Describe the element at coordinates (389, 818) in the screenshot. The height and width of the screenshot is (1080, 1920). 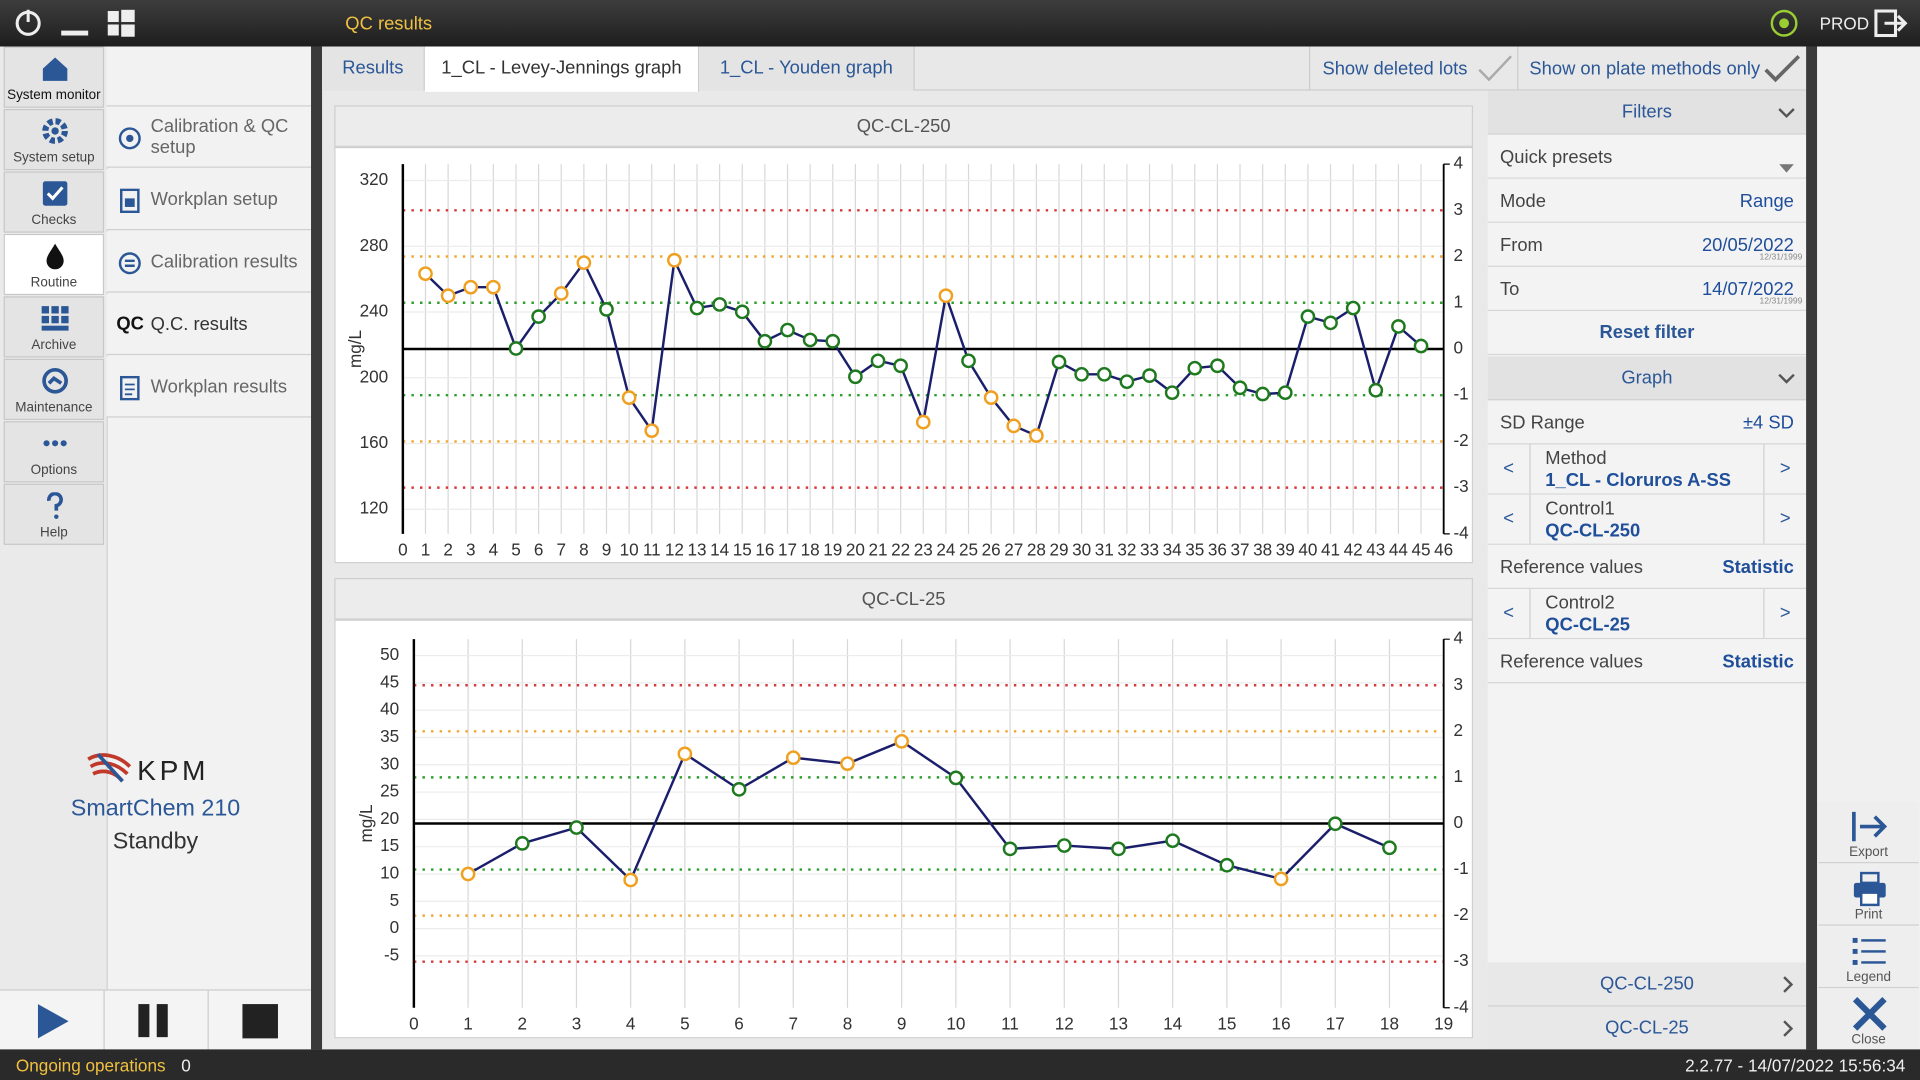
I see `y-tick-label: 20` at that location.